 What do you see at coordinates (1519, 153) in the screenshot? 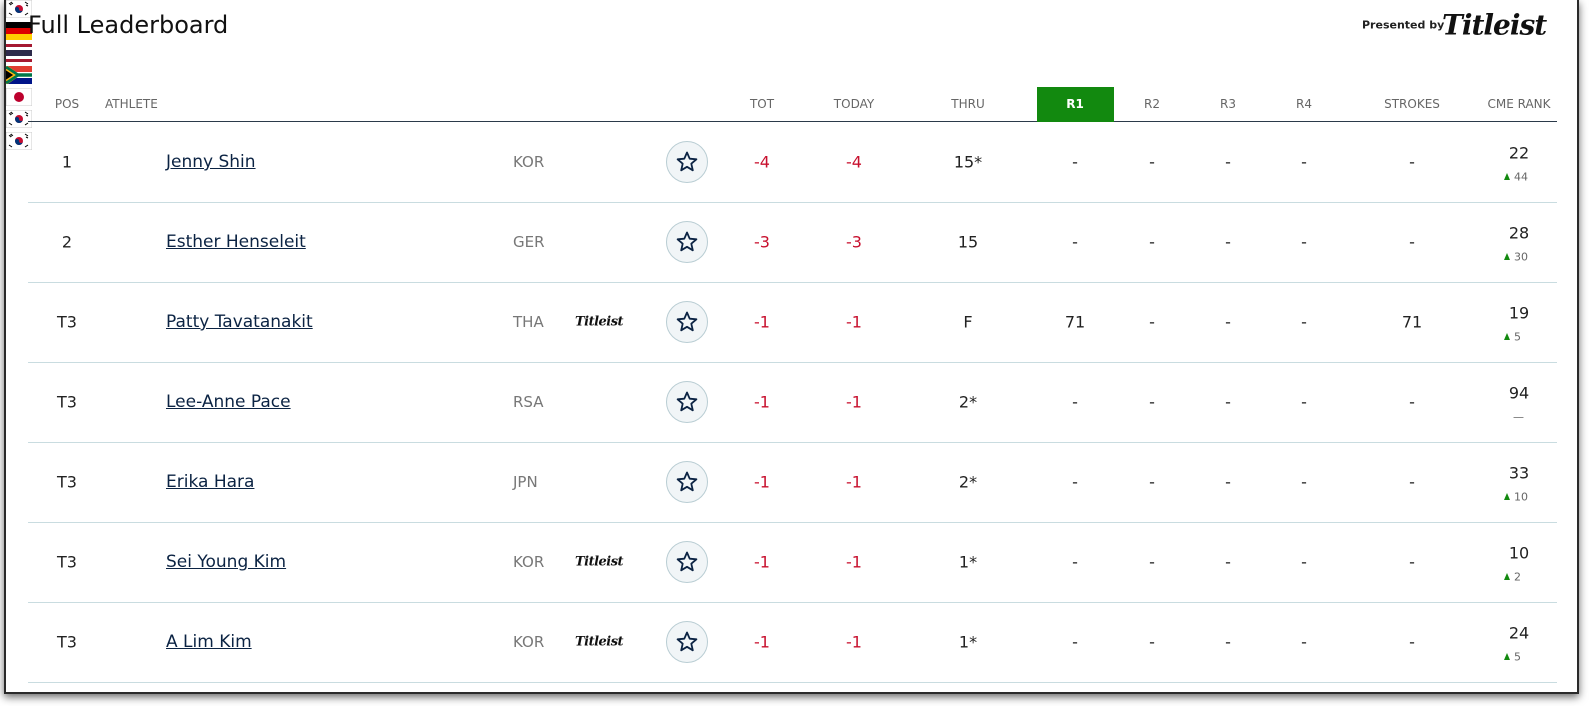
I see `cme-rank: 22` at bounding box center [1519, 153].